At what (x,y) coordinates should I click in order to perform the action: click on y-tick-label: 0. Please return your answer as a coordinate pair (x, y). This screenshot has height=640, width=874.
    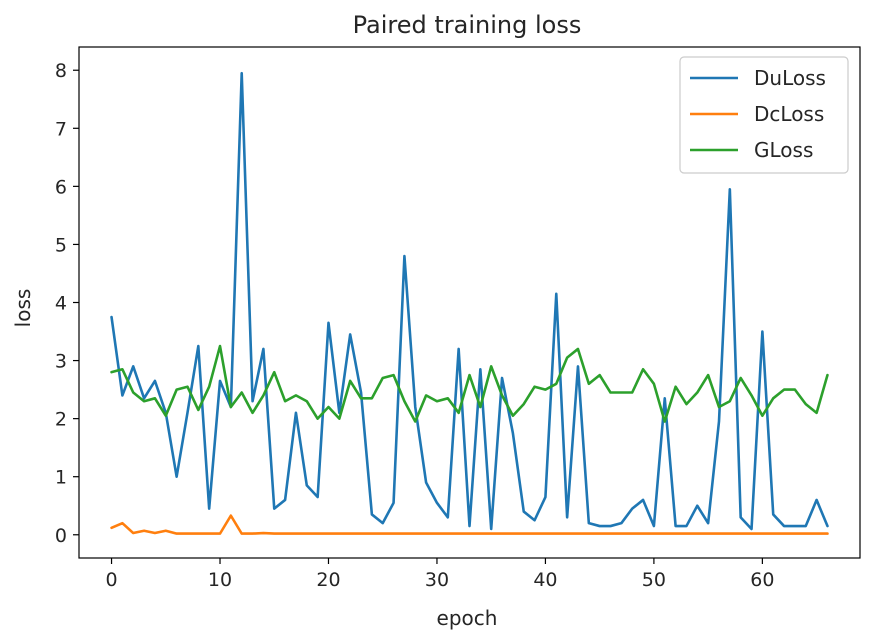
    Looking at the image, I should click on (61, 536).